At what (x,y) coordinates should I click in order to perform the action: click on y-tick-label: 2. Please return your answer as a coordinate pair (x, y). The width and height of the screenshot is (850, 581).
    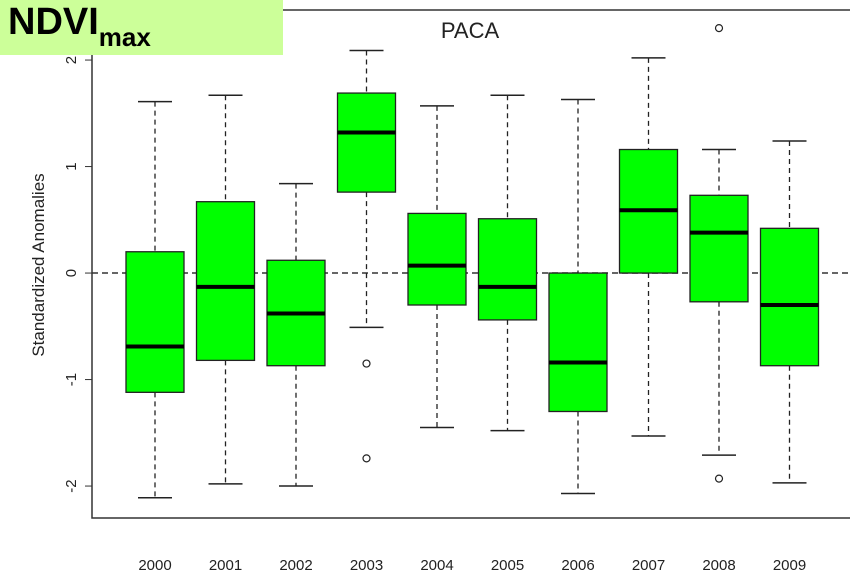
    Looking at the image, I should click on (71, 60).